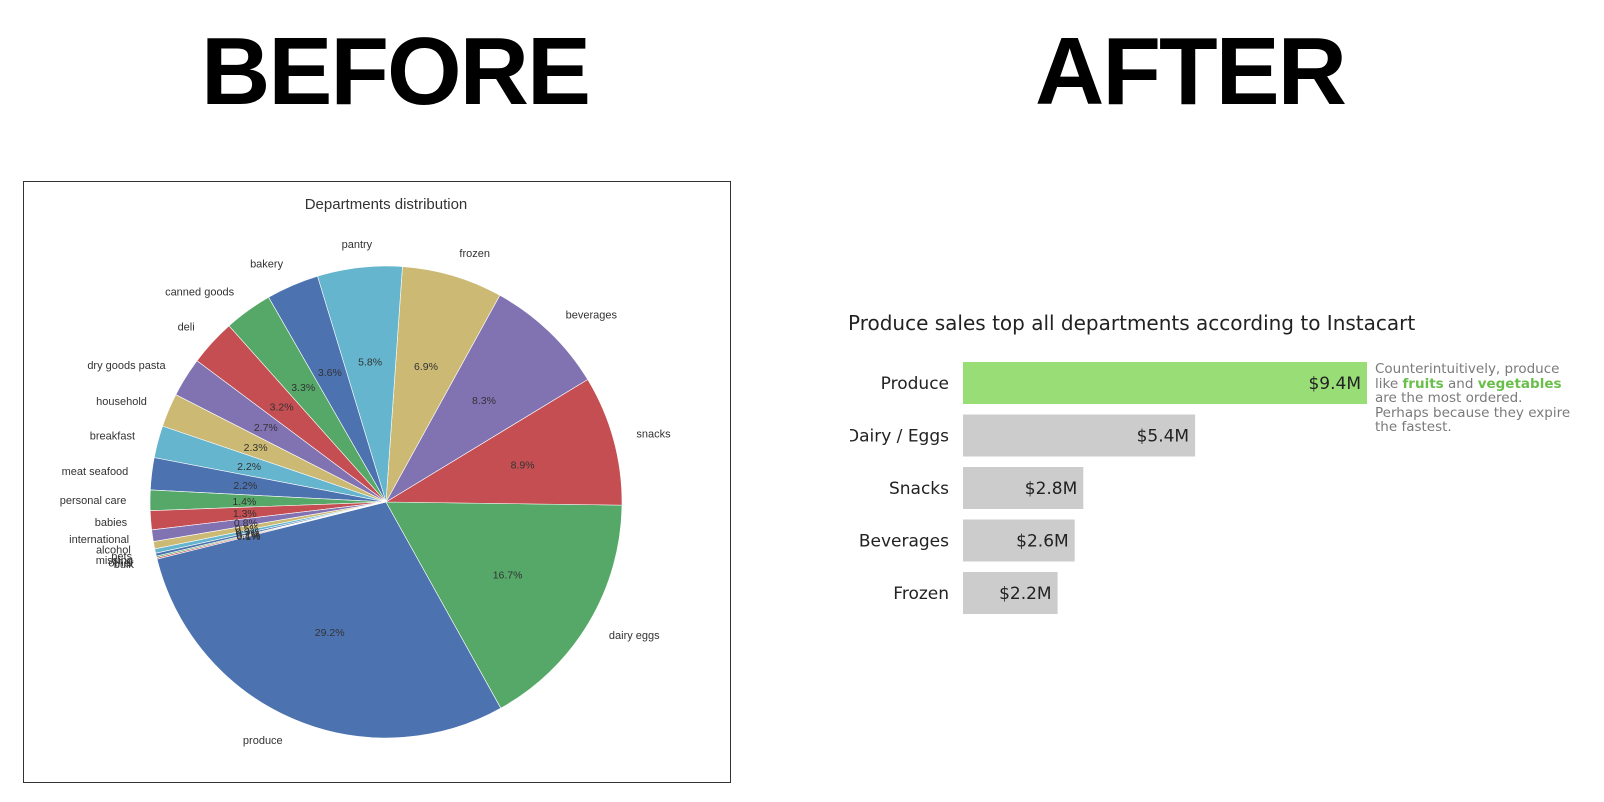 This screenshot has height=802, width=1604. I want to click on pie-label-missing: missing, so click(114, 561).